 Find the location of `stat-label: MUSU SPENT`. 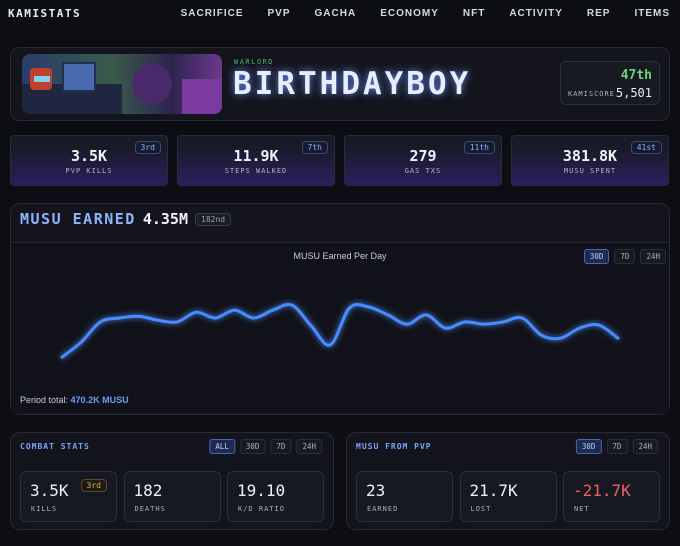

stat-label: MUSU SPENT is located at coordinates (590, 171).